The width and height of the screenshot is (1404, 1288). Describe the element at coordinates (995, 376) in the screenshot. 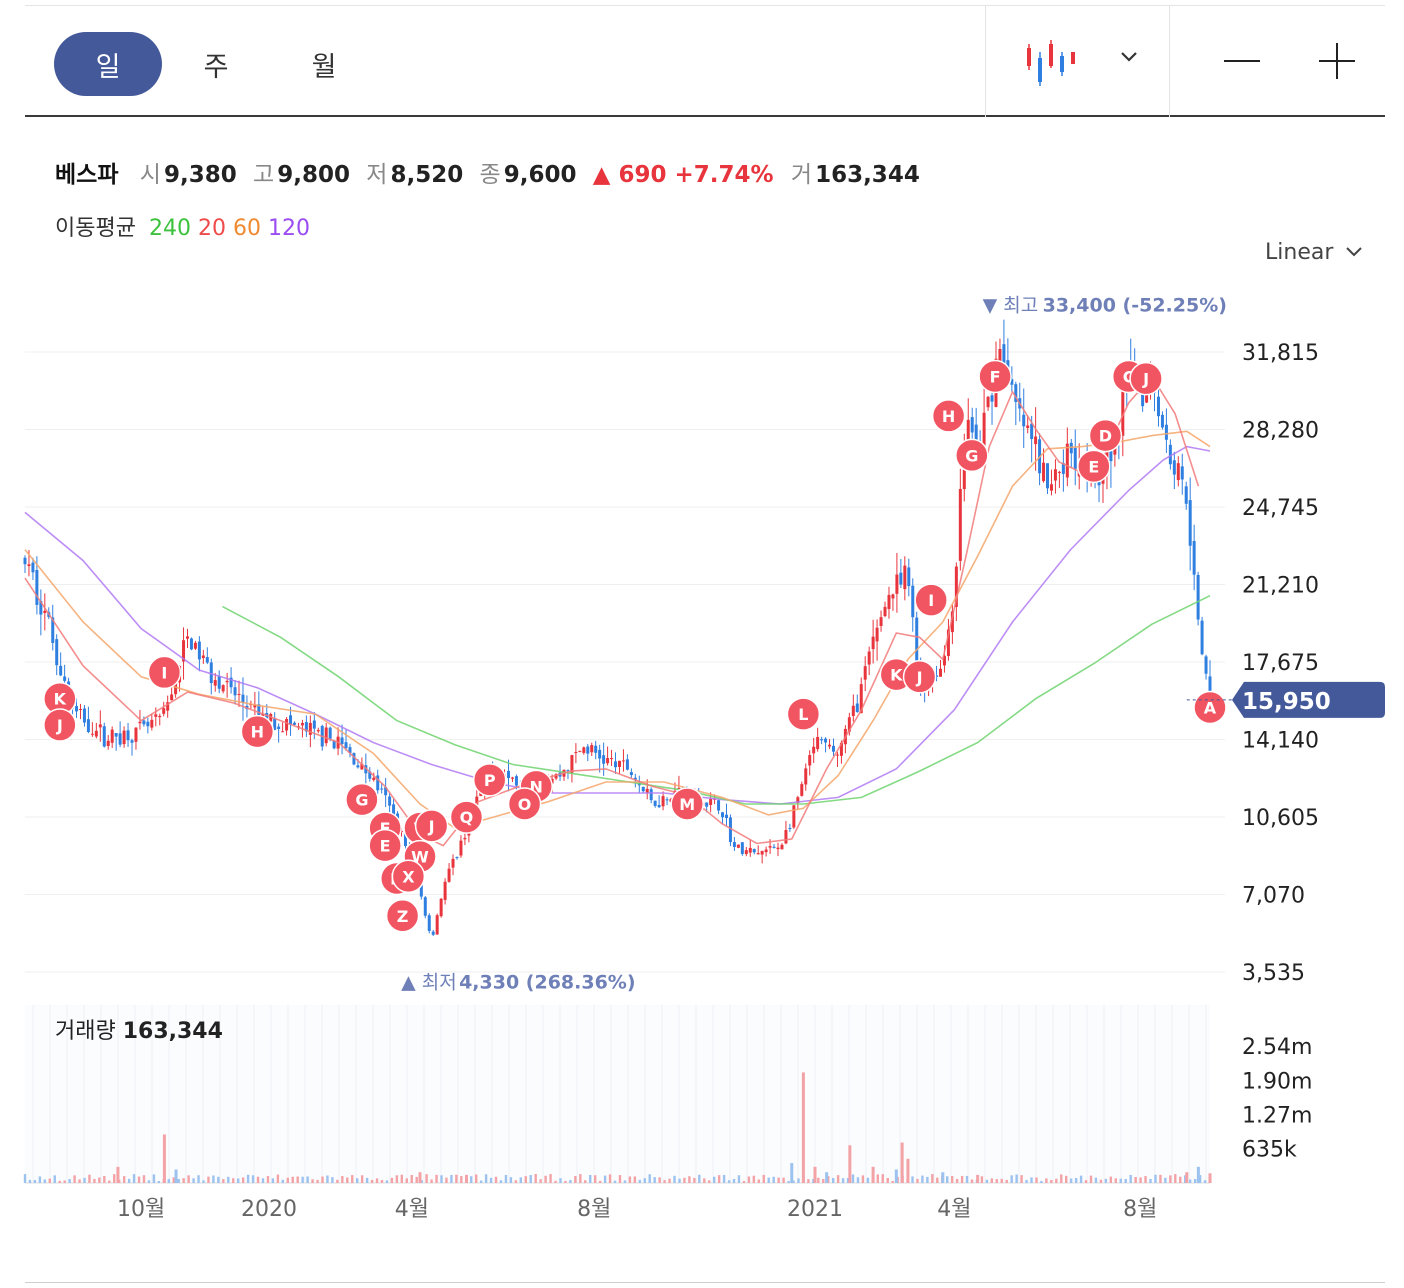

I see `signal-marker-label: F` at that location.